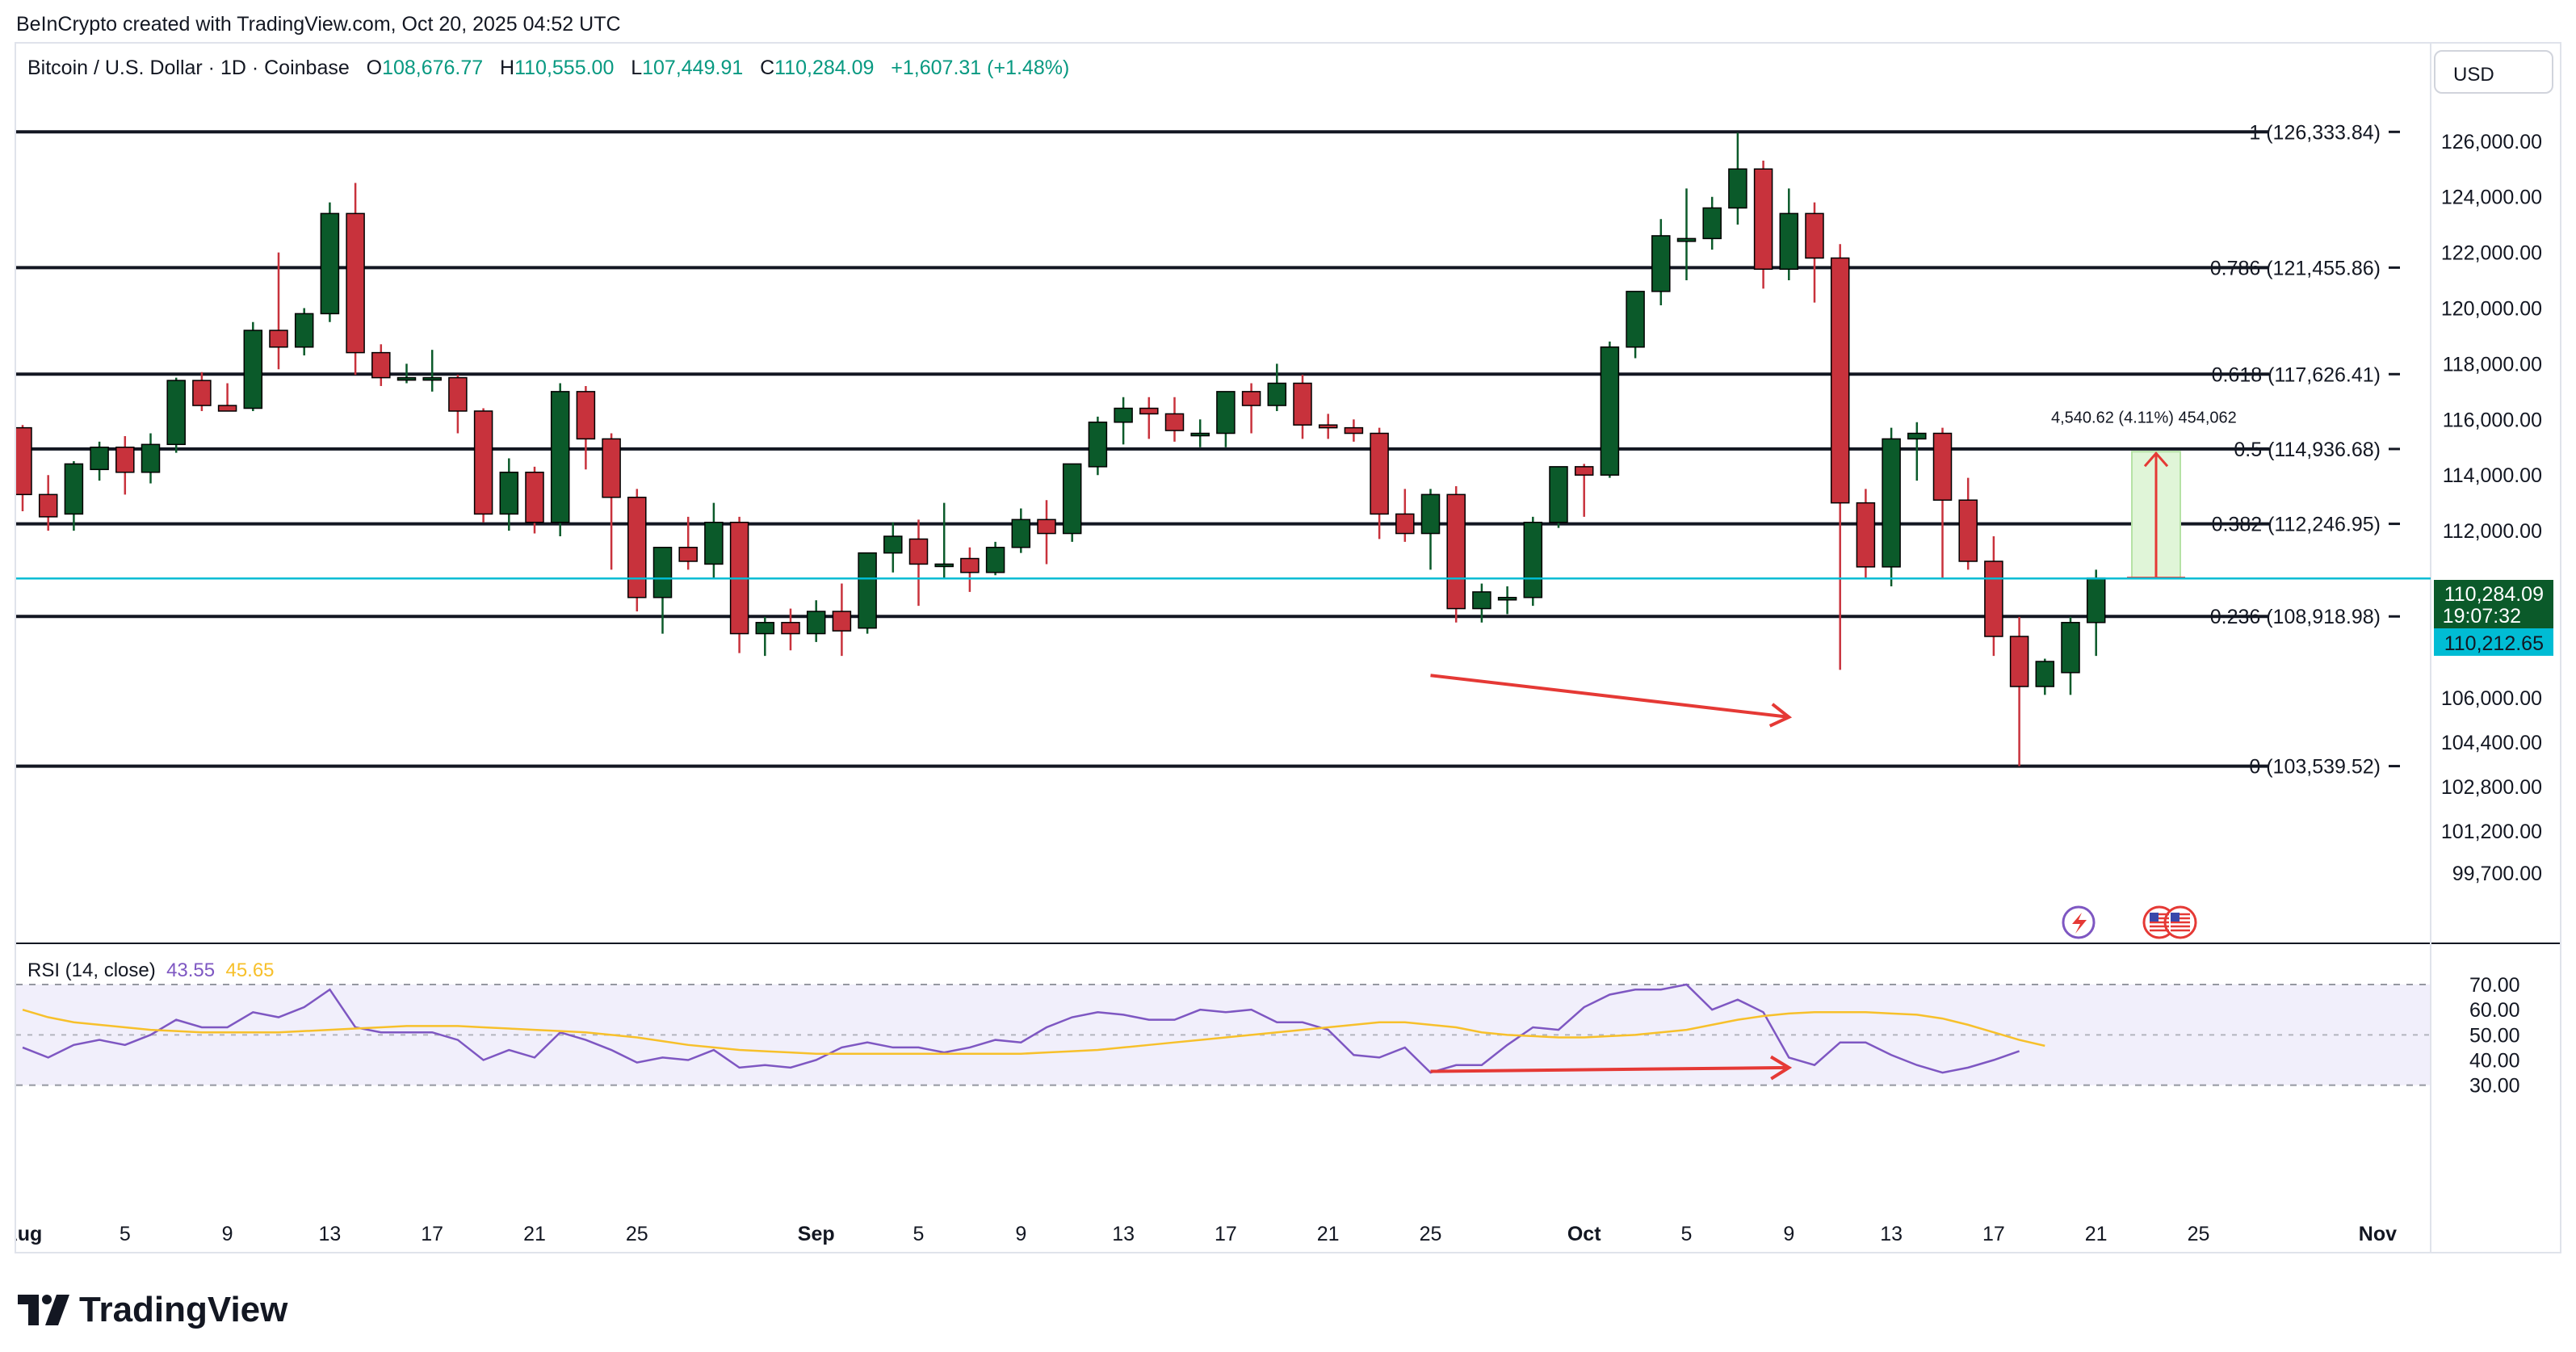 This screenshot has width=2576, height=1352. What do you see at coordinates (2491, 309) in the screenshot?
I see `price-tick-label: 120,000.00` at bounding box center [2491, 309].